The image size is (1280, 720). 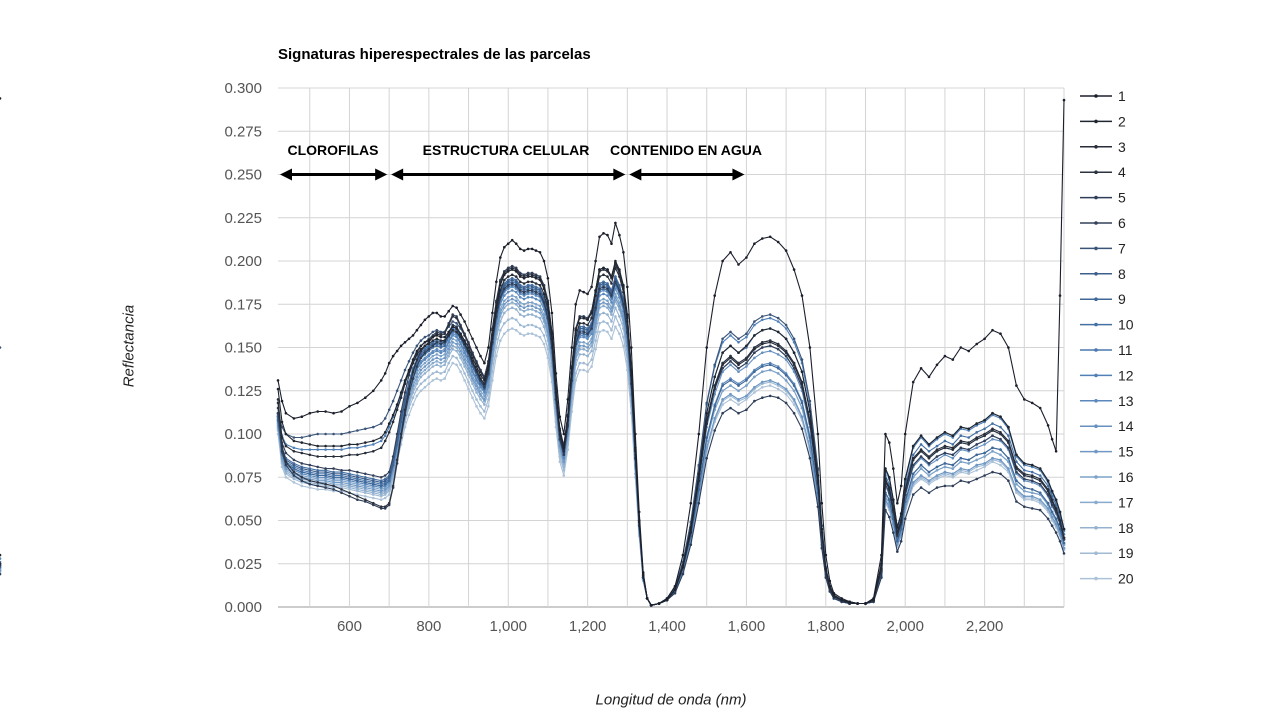 What do you see at coordinates (588, 626) in the screenshot?
I see `x-tick-label: 1,200` at bounding box center [588, 626].